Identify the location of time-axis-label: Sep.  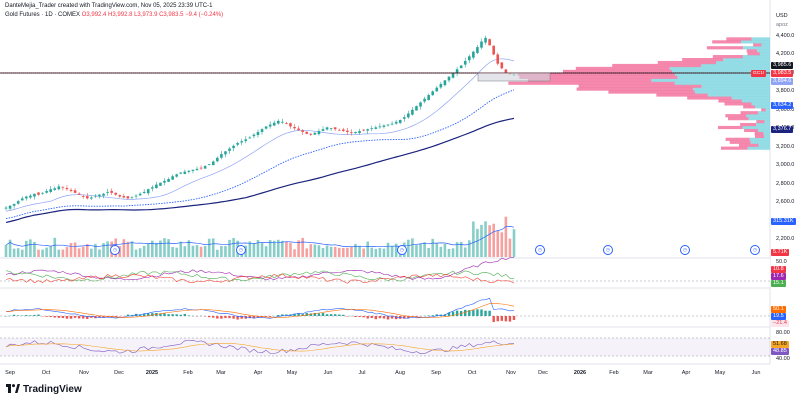
(10, 373).